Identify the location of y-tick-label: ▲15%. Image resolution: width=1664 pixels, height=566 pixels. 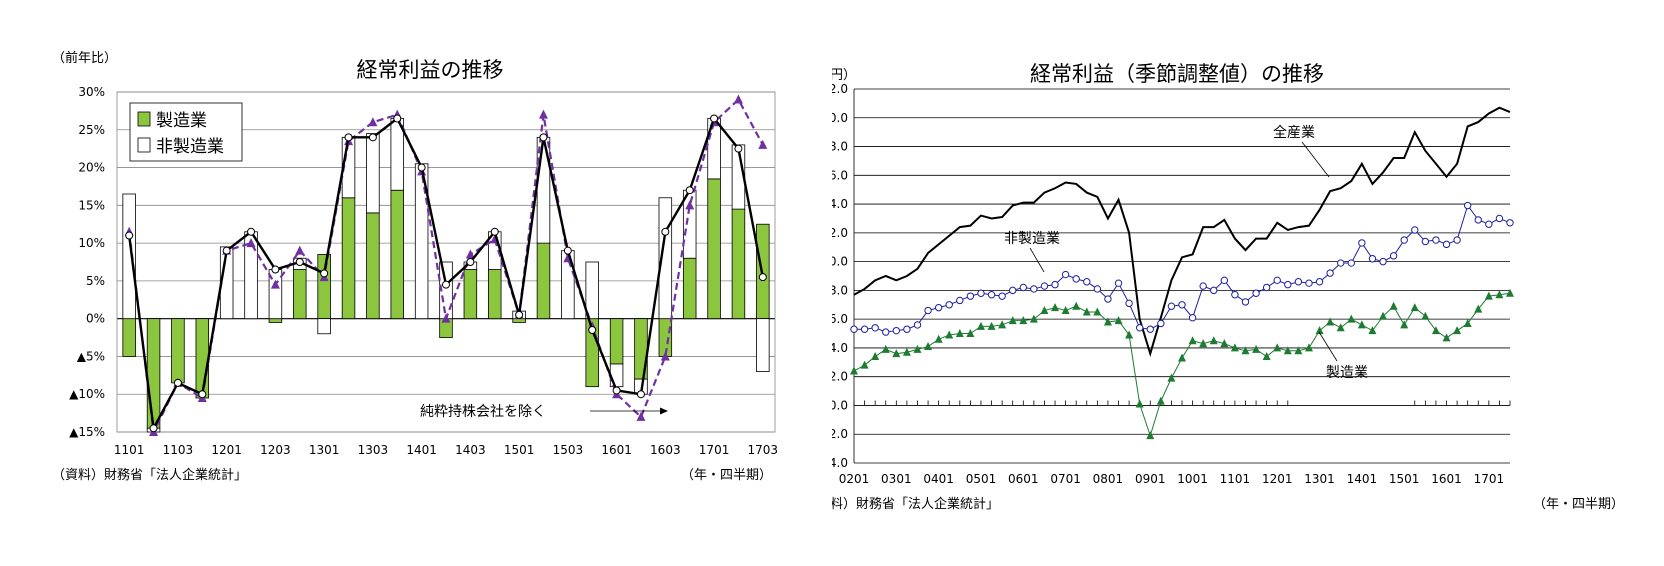
(87, 432).